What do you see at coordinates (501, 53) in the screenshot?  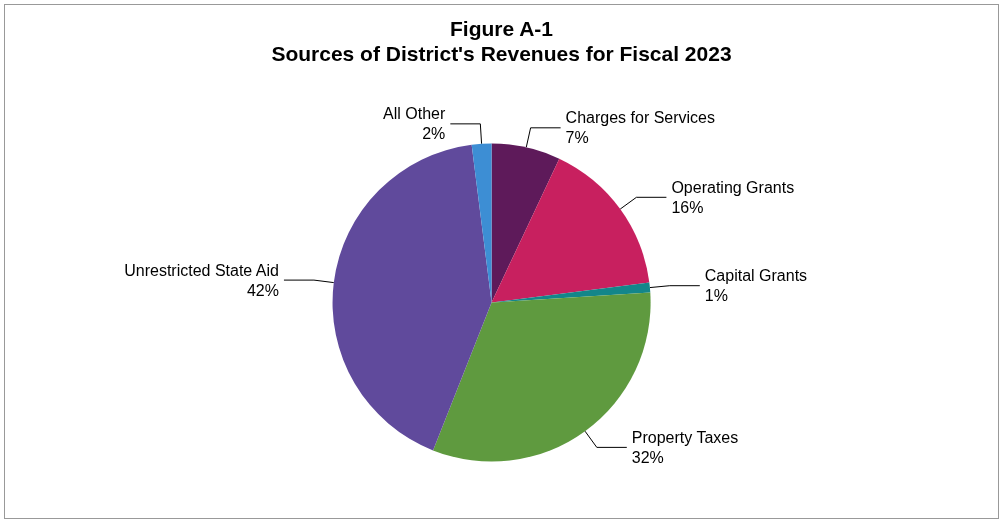 I see `chart-subtitle: Sources of District's Revenues for Fiscal 2023` at bounding box center [501, 53].